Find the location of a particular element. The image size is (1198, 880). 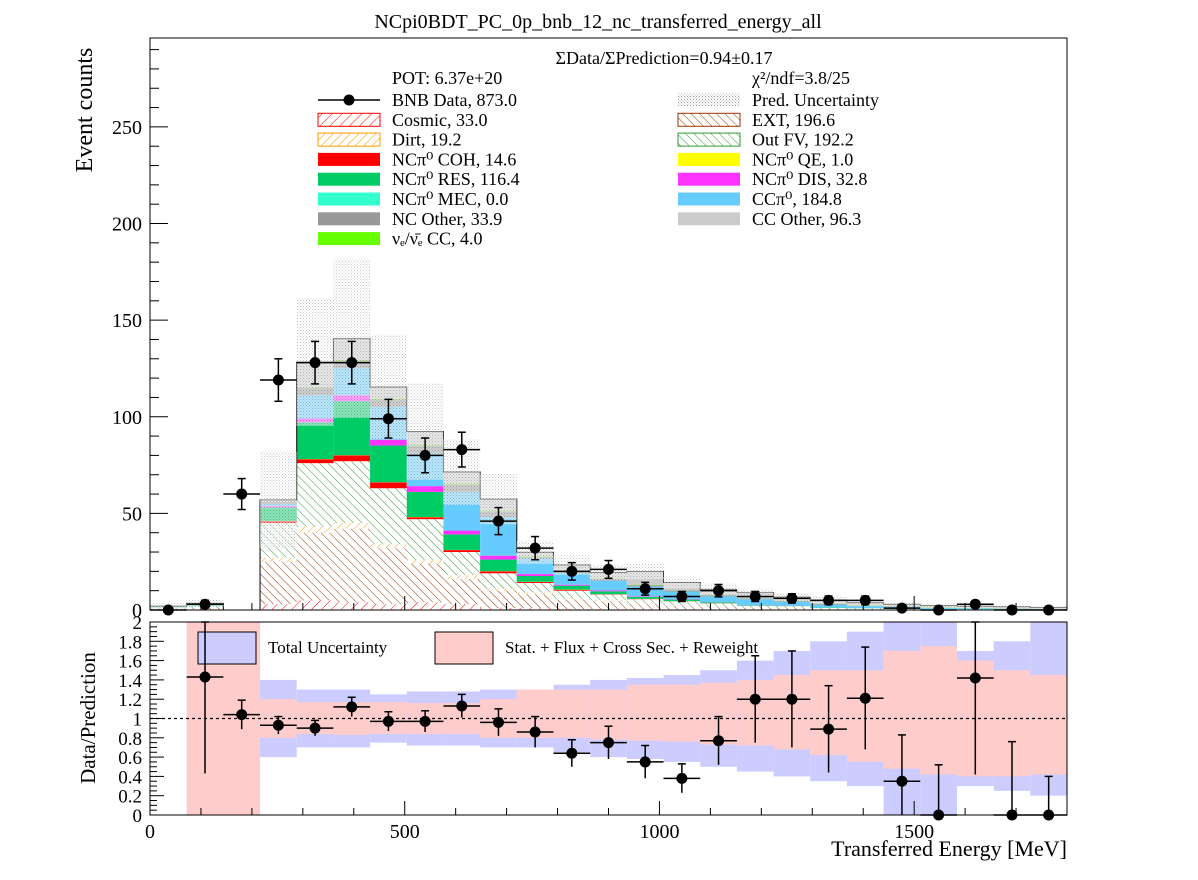

ratio-y-tick-label: 0.8 is located at coordinates (130, 739).